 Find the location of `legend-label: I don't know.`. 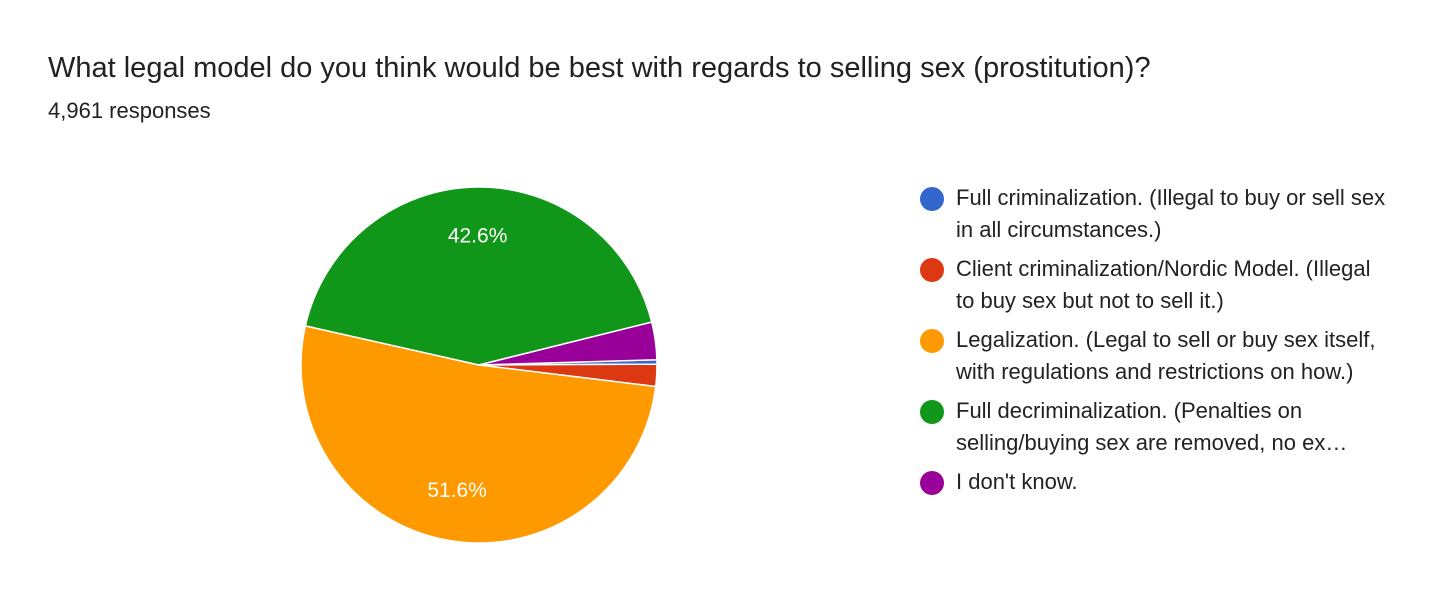

legend-label: I don't know. is located at coordinates (1017, 481).